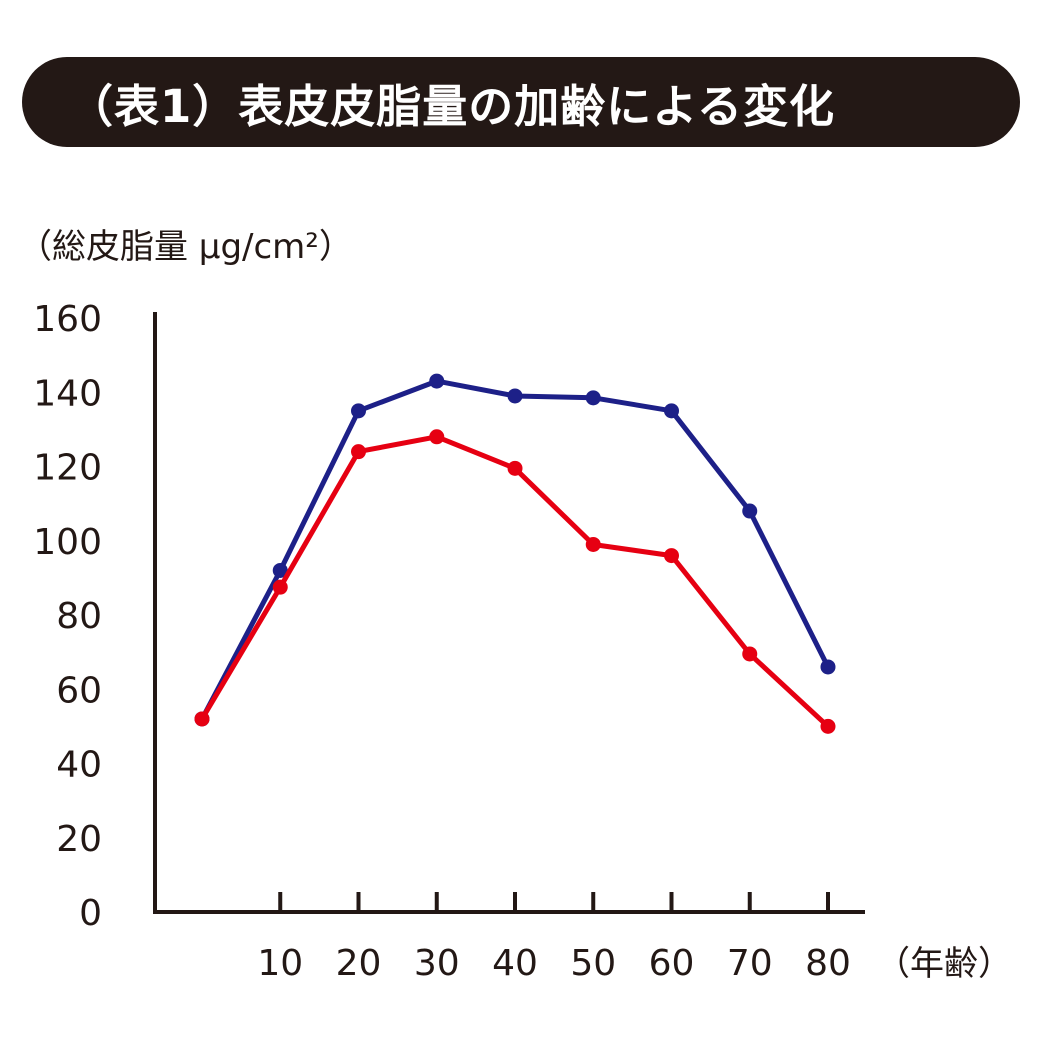  Describe the element at coordinates (67, 393) in the screenshot. I see `y-tick-label: 140` at that location.